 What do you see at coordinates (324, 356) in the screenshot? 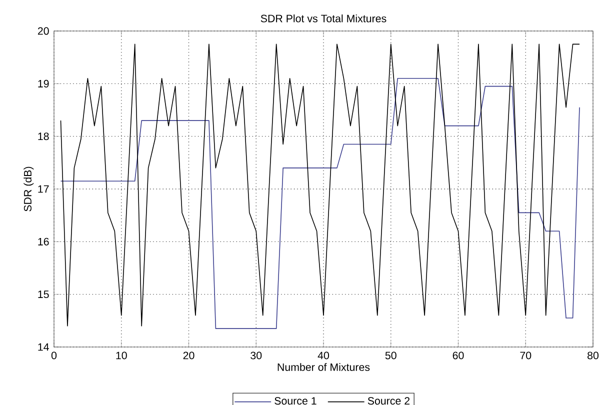
I see `x-tick-label: 40` at bounding box center [324, 356].